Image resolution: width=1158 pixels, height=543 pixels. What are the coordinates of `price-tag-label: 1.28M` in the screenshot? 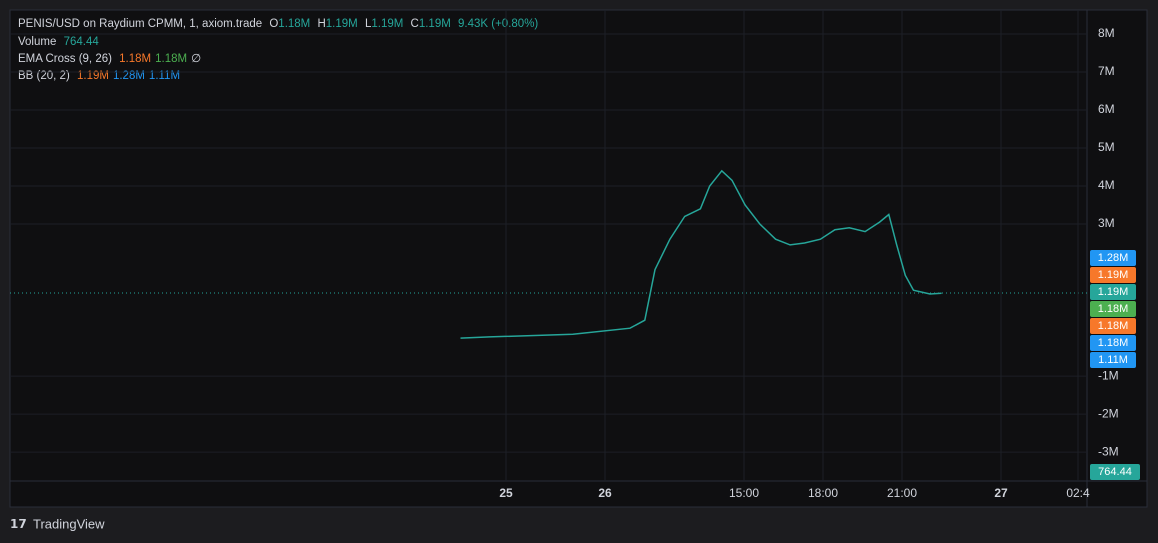 It's located at (1113, 258).